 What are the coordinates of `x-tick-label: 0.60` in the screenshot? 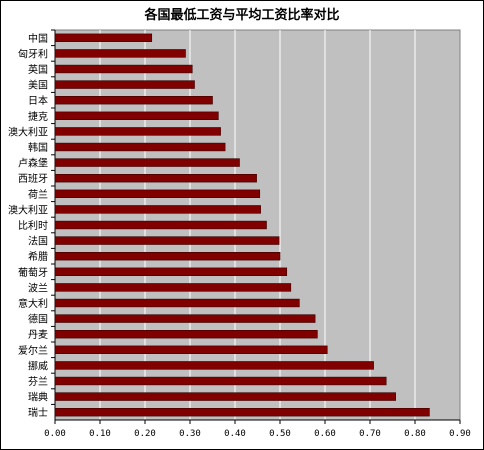 It's located at (325, 434).